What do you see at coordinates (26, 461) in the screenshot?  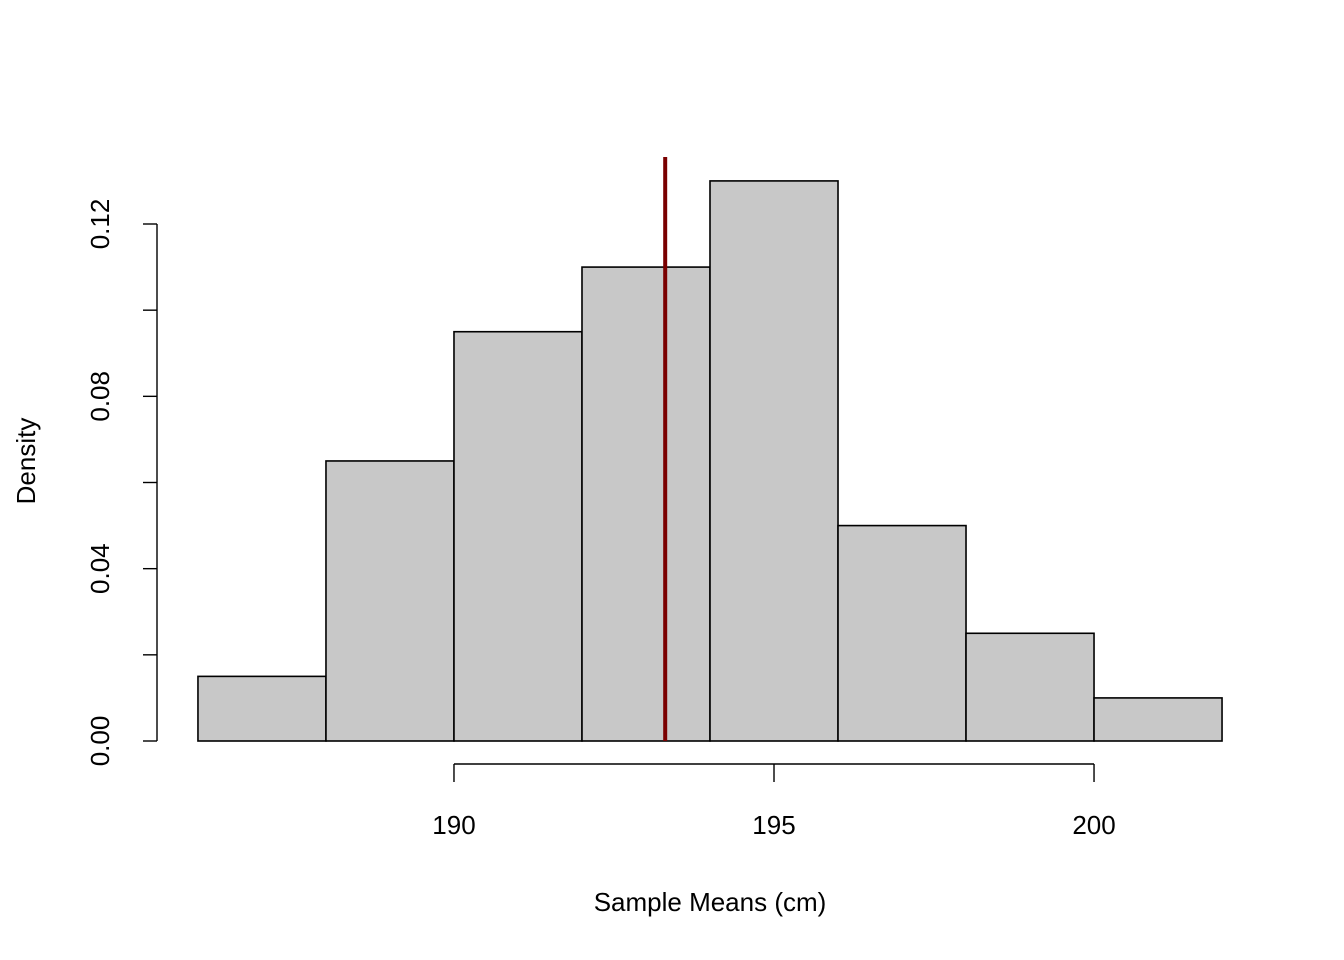 I see `y-axis-title: Density` at bounding box center [26, 461].